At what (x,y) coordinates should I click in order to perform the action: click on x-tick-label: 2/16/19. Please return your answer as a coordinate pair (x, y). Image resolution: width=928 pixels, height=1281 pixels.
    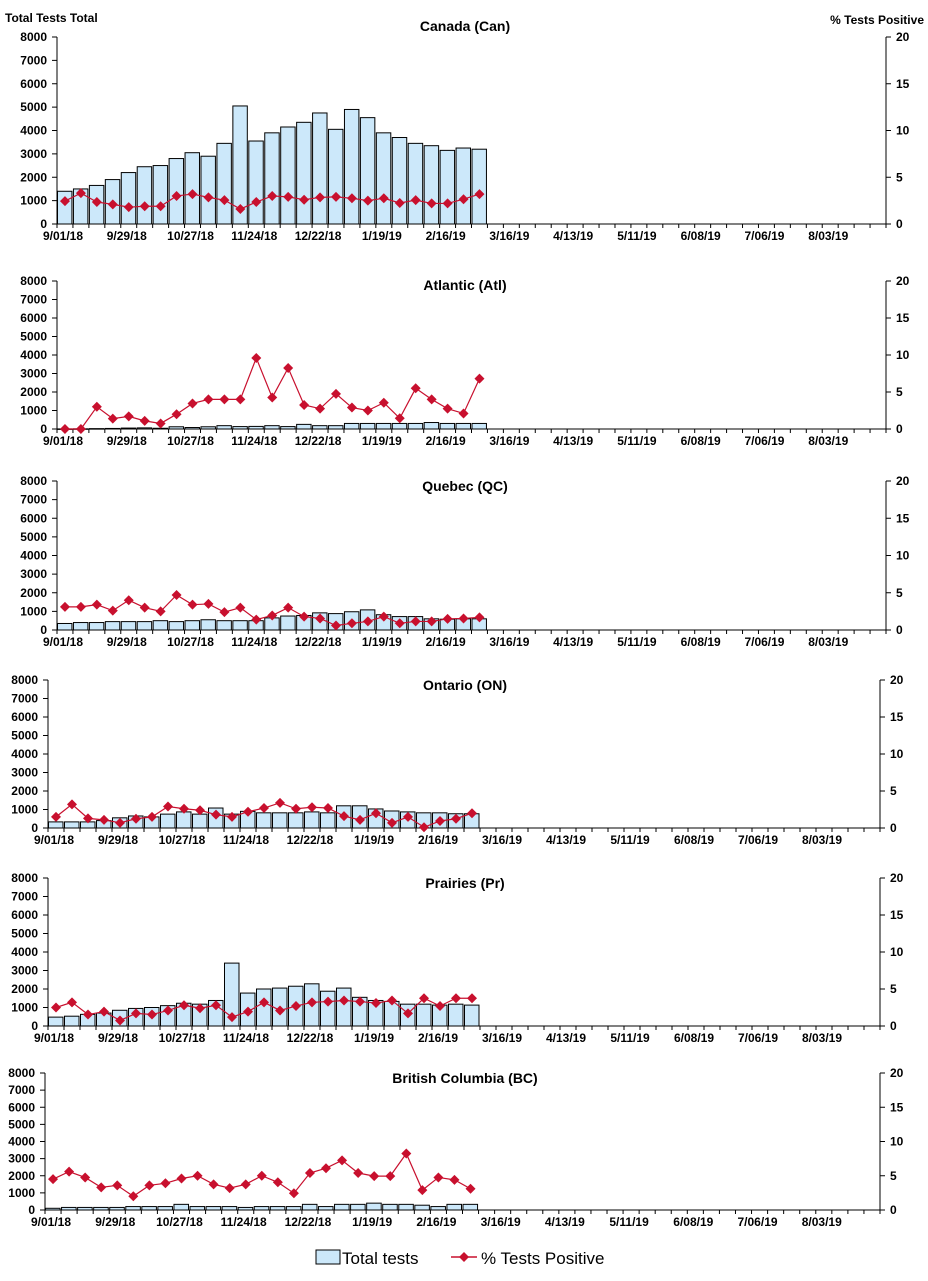
    Looking at the image, I should click on (438, 840).